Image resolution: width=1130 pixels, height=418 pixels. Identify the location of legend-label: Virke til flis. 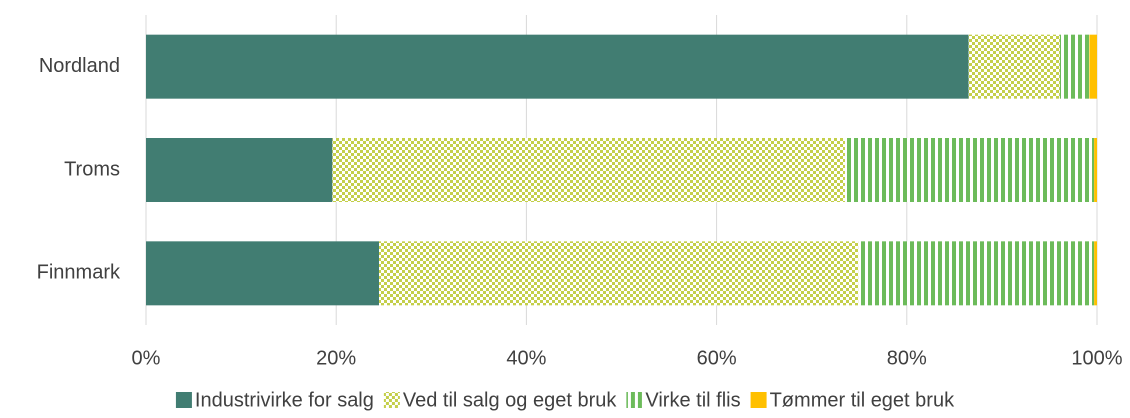
(692, 400).